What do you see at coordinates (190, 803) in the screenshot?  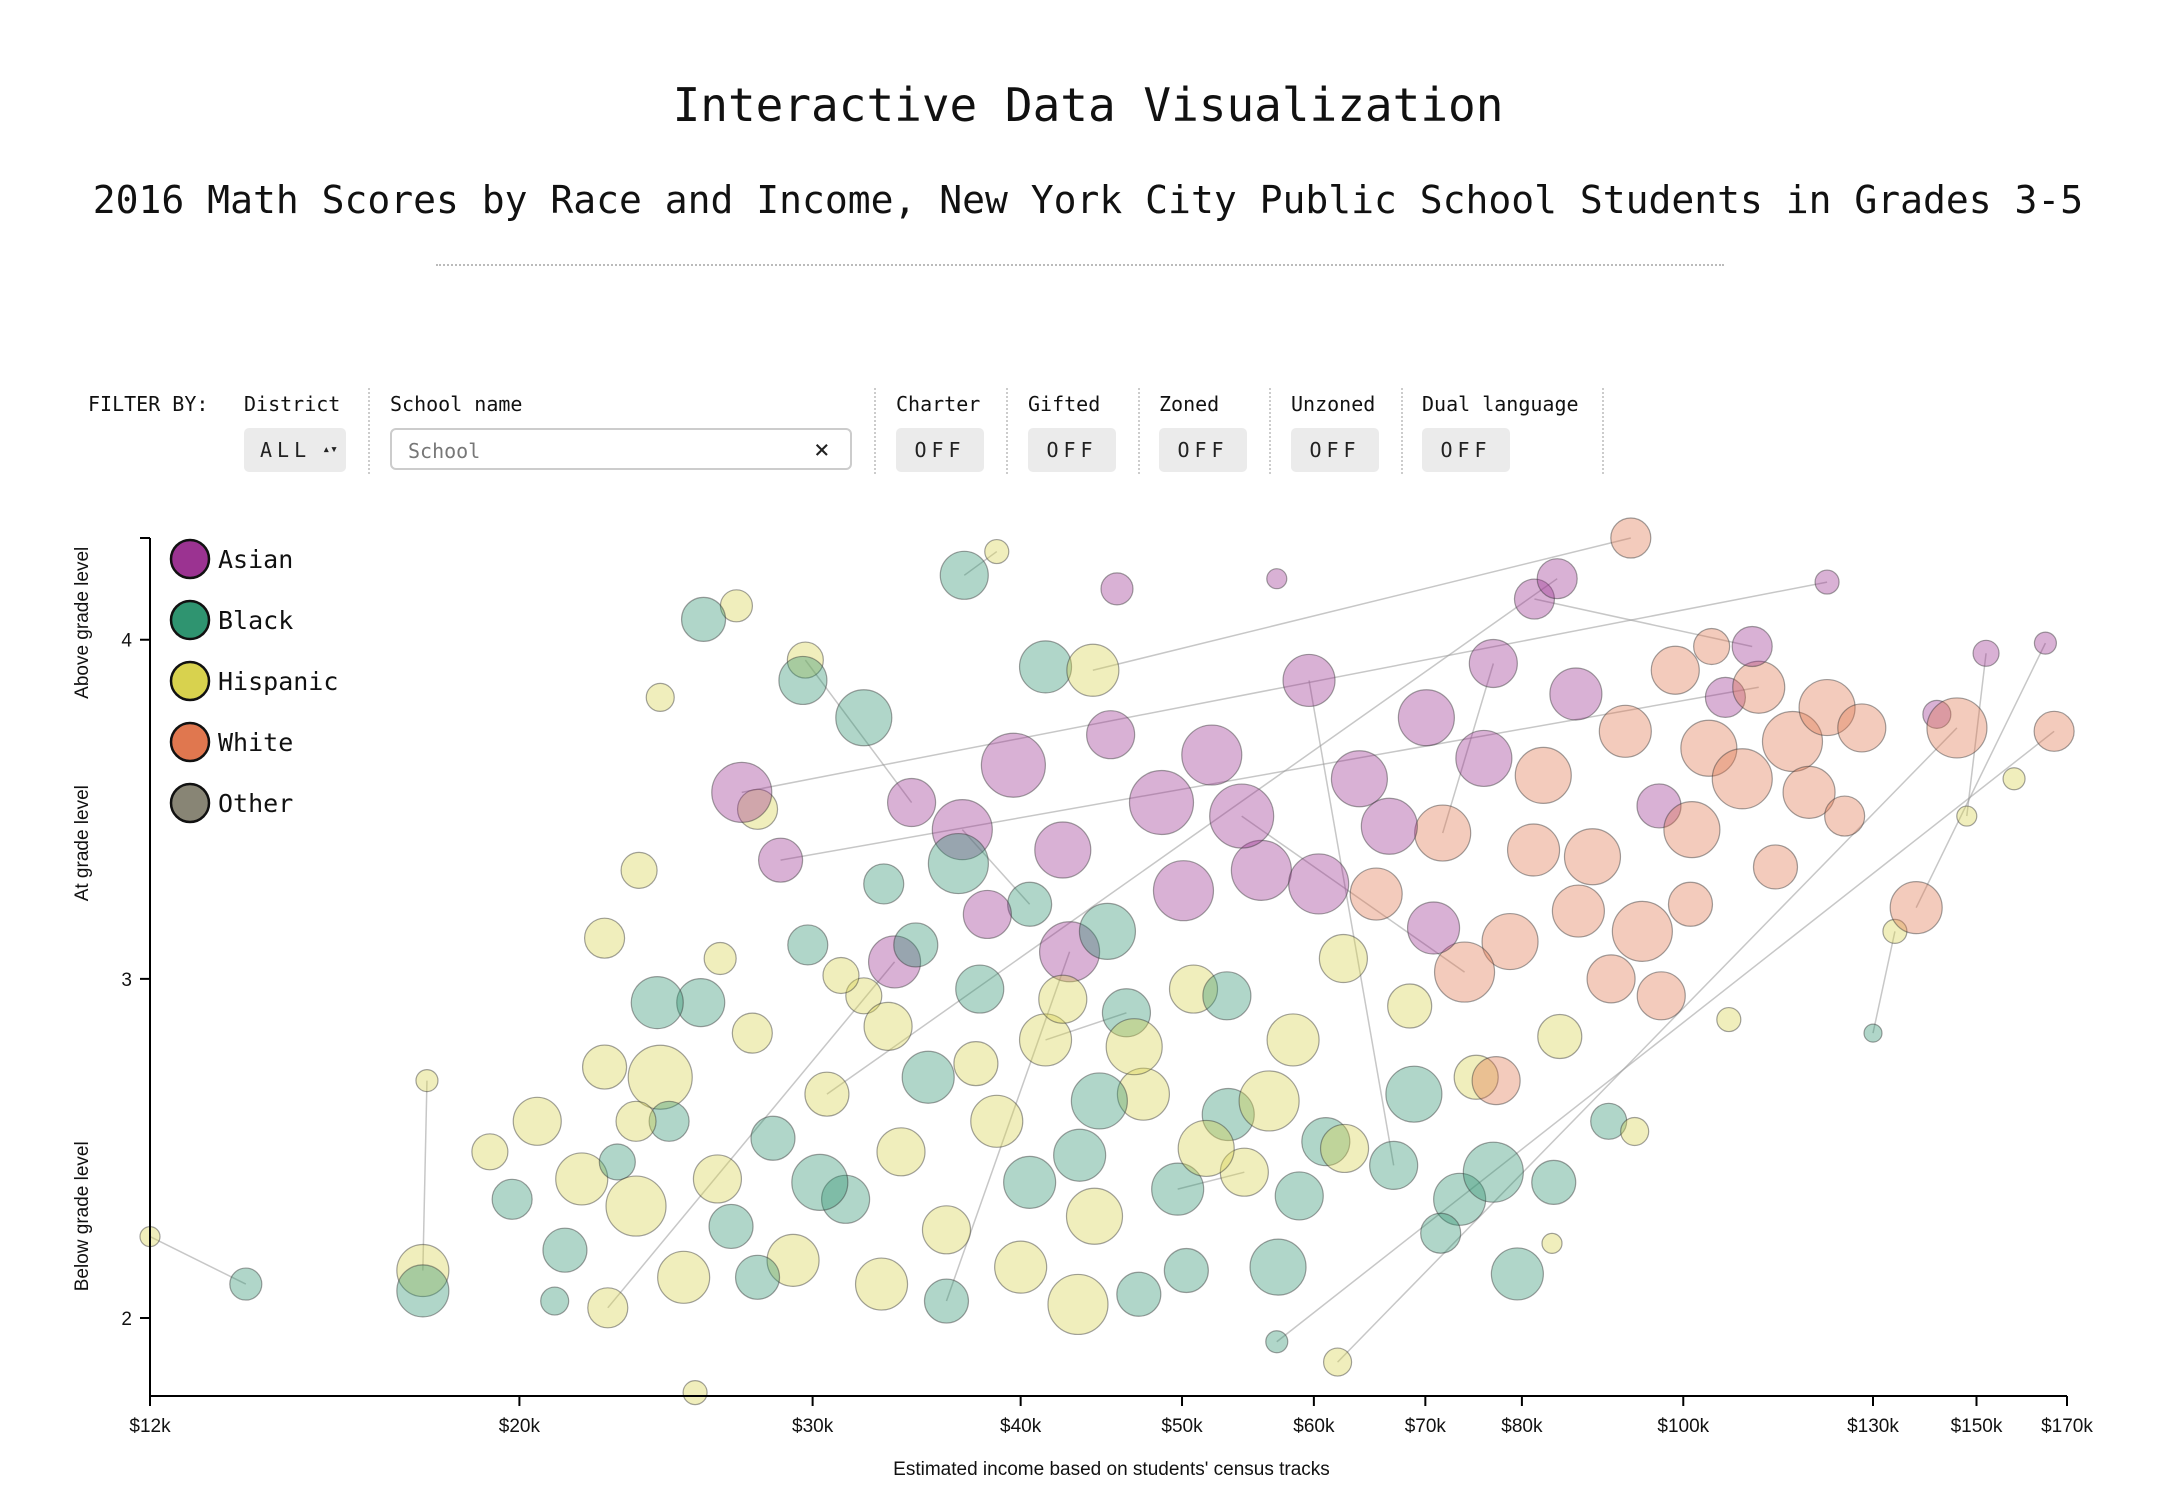 I see `legend-swatch-other` at bounding box center [190, 803].